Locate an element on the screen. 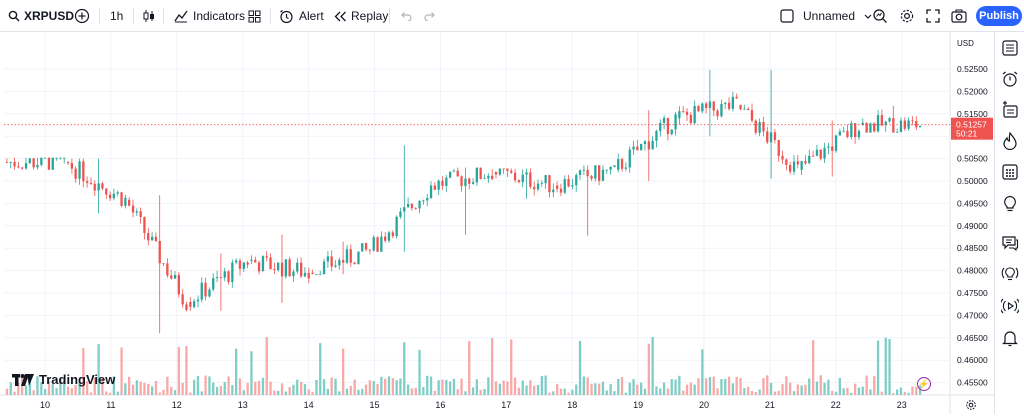 This screenshot has width=1024, height=419. redo-button is located at coordinates (430, 16).